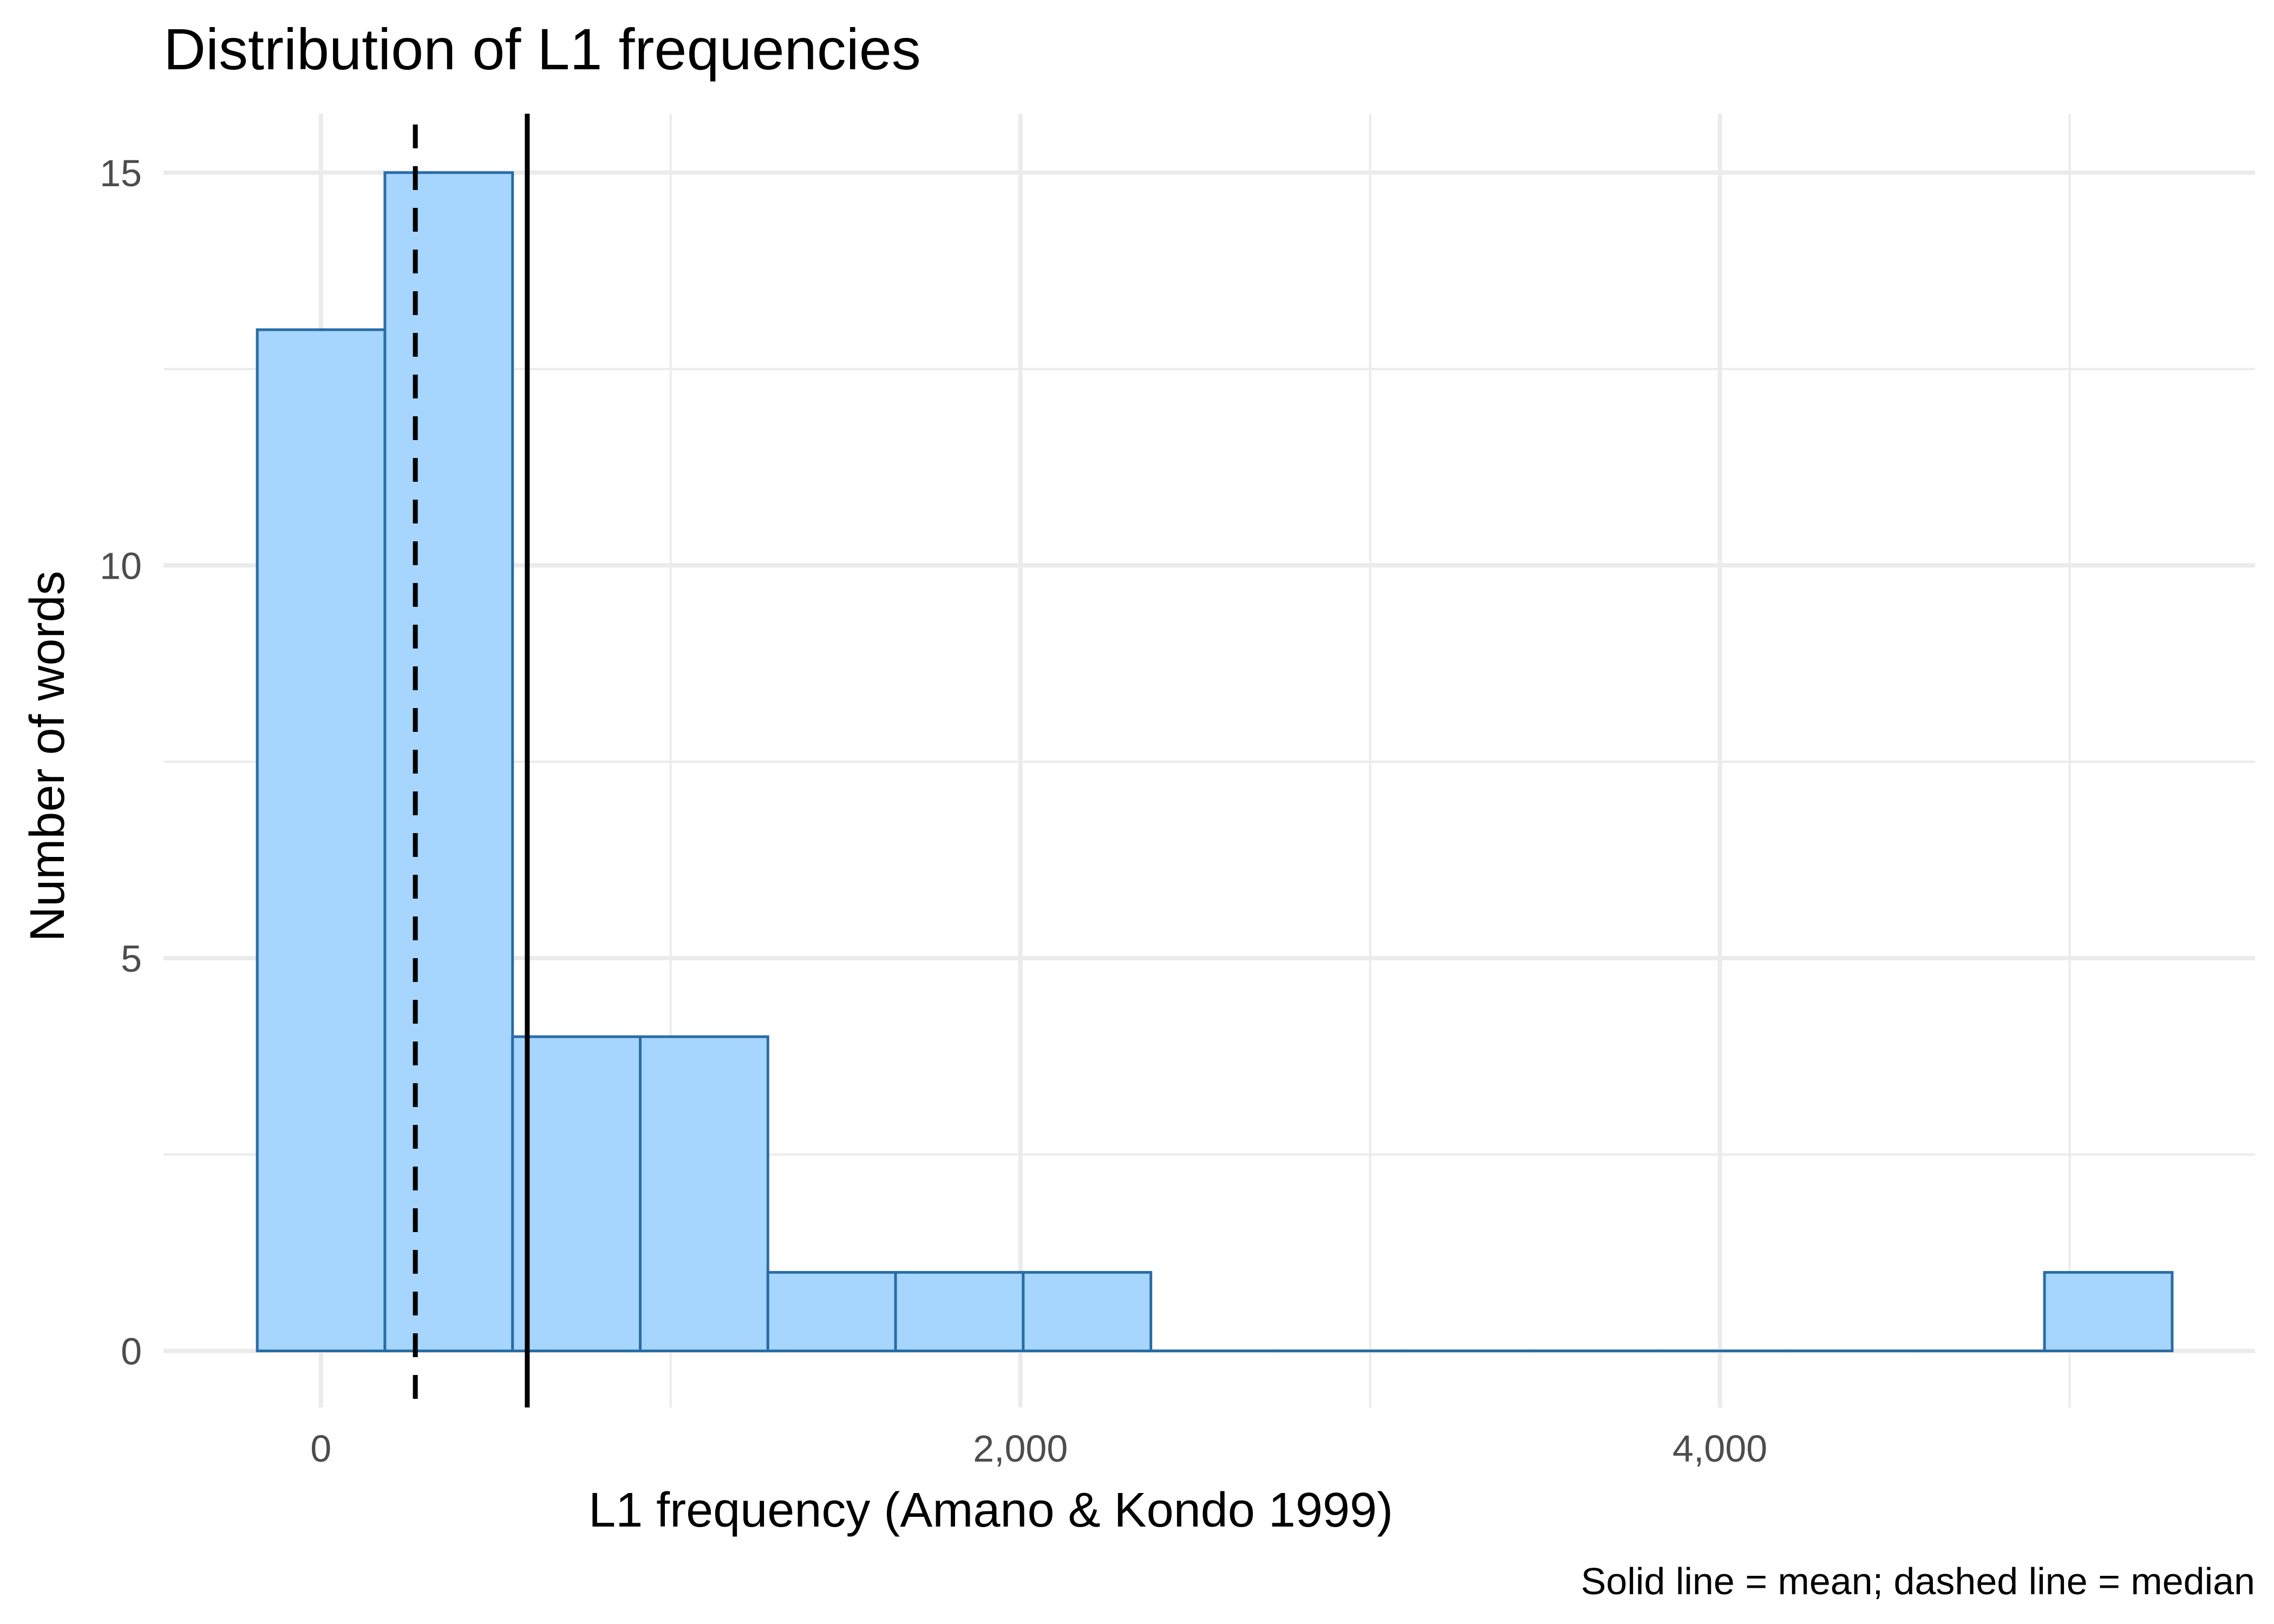 This screenshot has height=1624, width=2274. Describe the element at coordinates (991, 1510) in the screenshot. I see `x-axis-label: L1 frequency (Amano & Kondo 1999)` at that location.